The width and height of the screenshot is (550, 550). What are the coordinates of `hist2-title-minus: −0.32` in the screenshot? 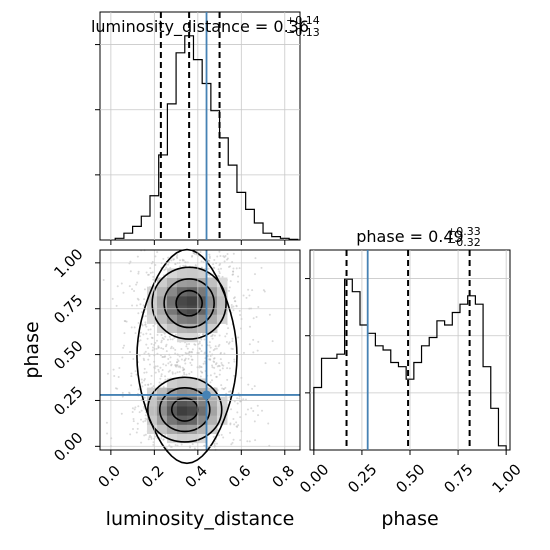 It's located at (464, 242).